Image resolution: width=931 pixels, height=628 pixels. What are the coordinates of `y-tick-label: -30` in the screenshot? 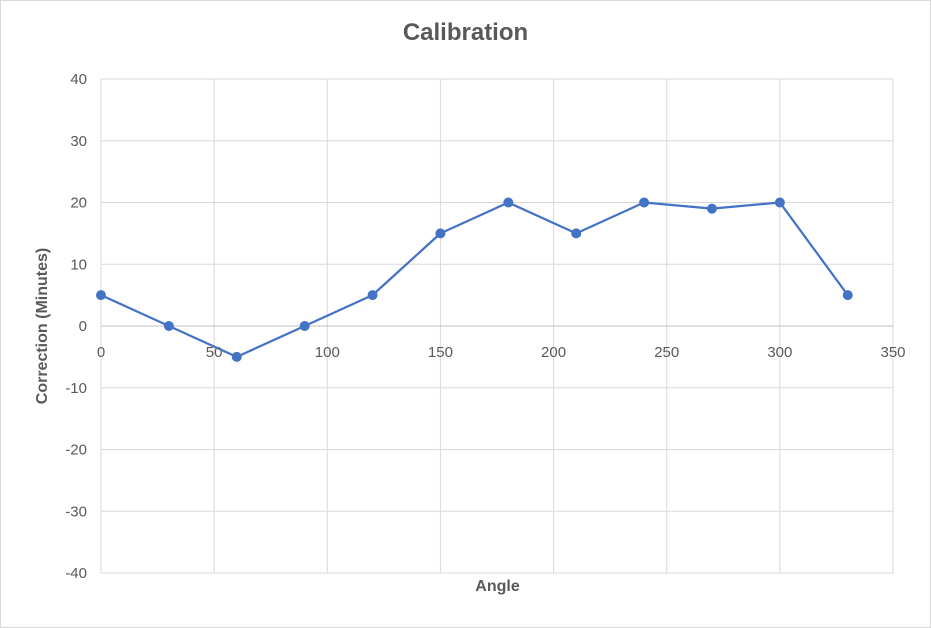 It's located at (76, 511).